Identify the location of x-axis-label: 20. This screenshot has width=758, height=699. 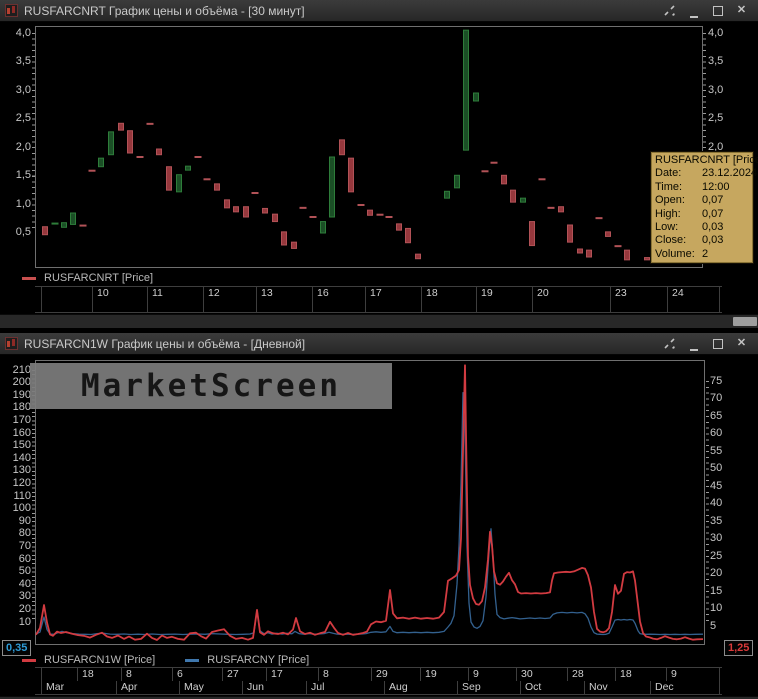
(543, 293).